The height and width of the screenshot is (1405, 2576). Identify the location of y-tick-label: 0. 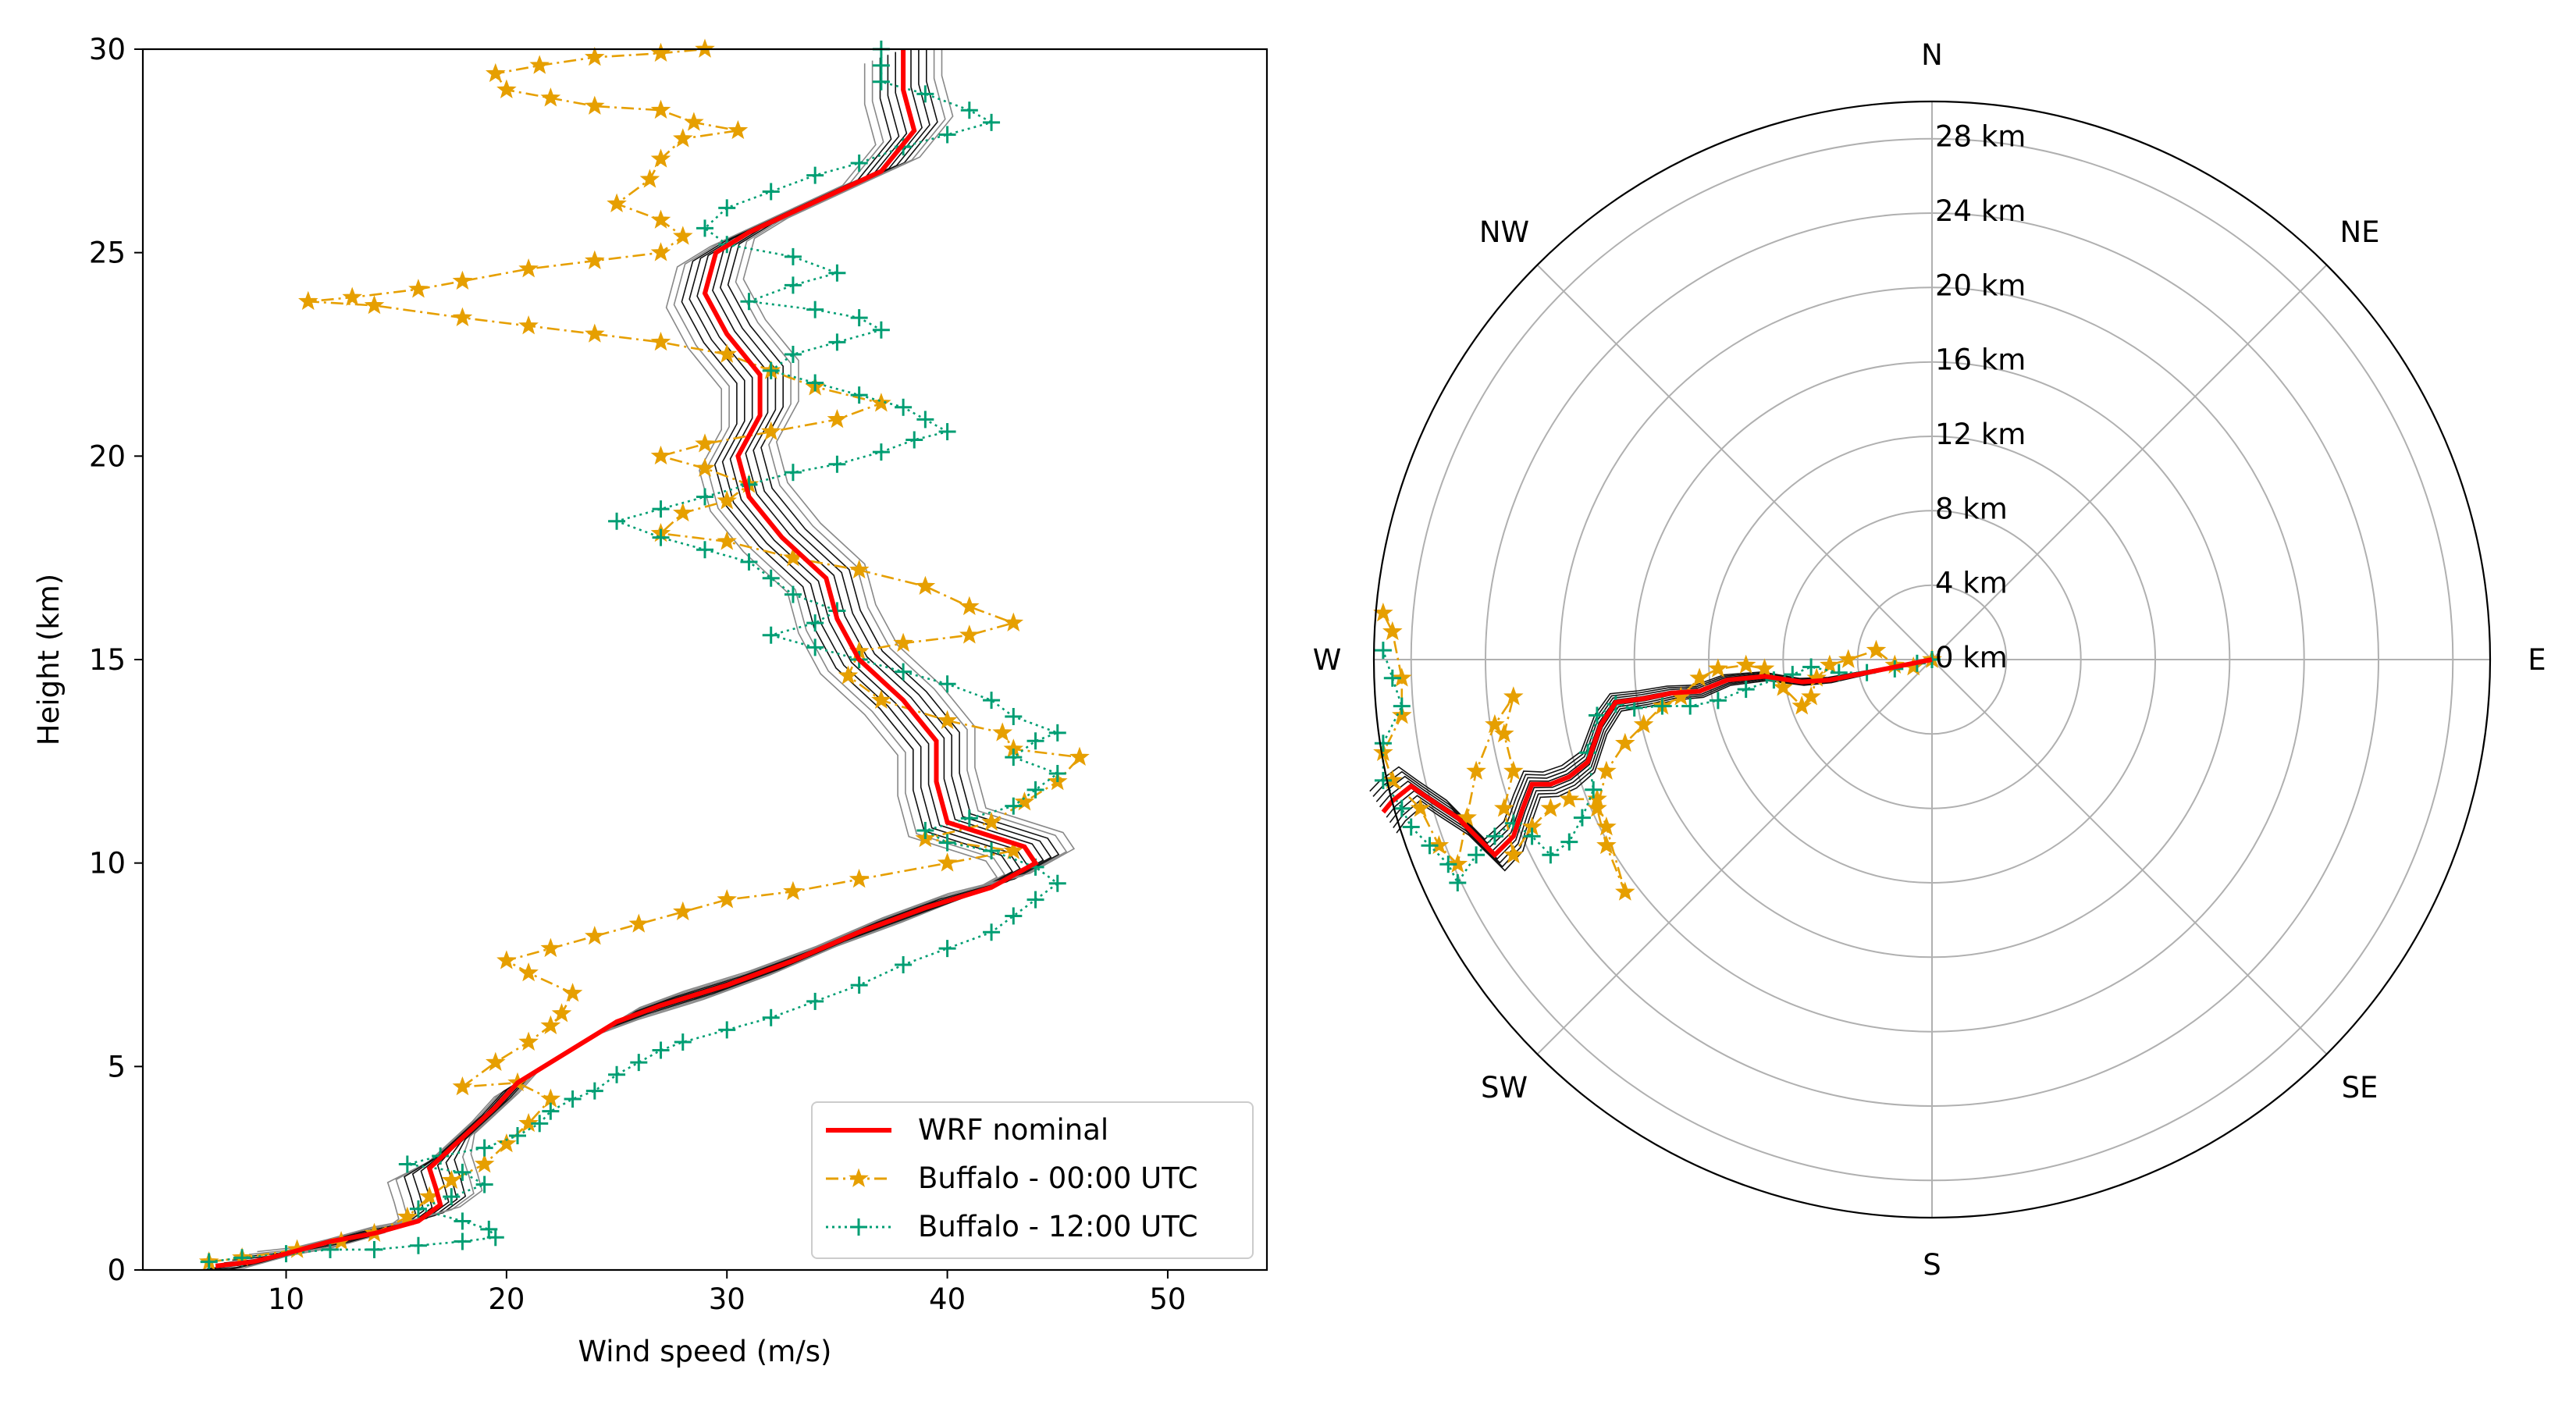
(116, 1271).